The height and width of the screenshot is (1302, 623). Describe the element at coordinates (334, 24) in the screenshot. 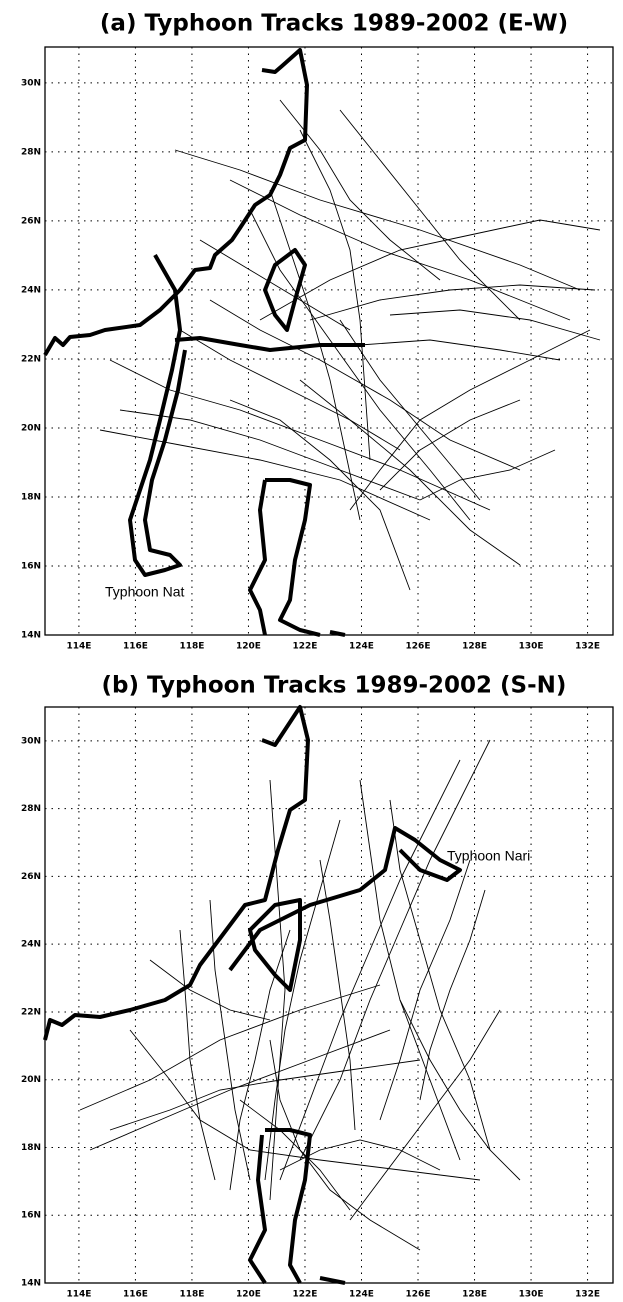

I see `panel-title: (a) Typhoon Tracks 1989-2002 (E-W)` at that location.